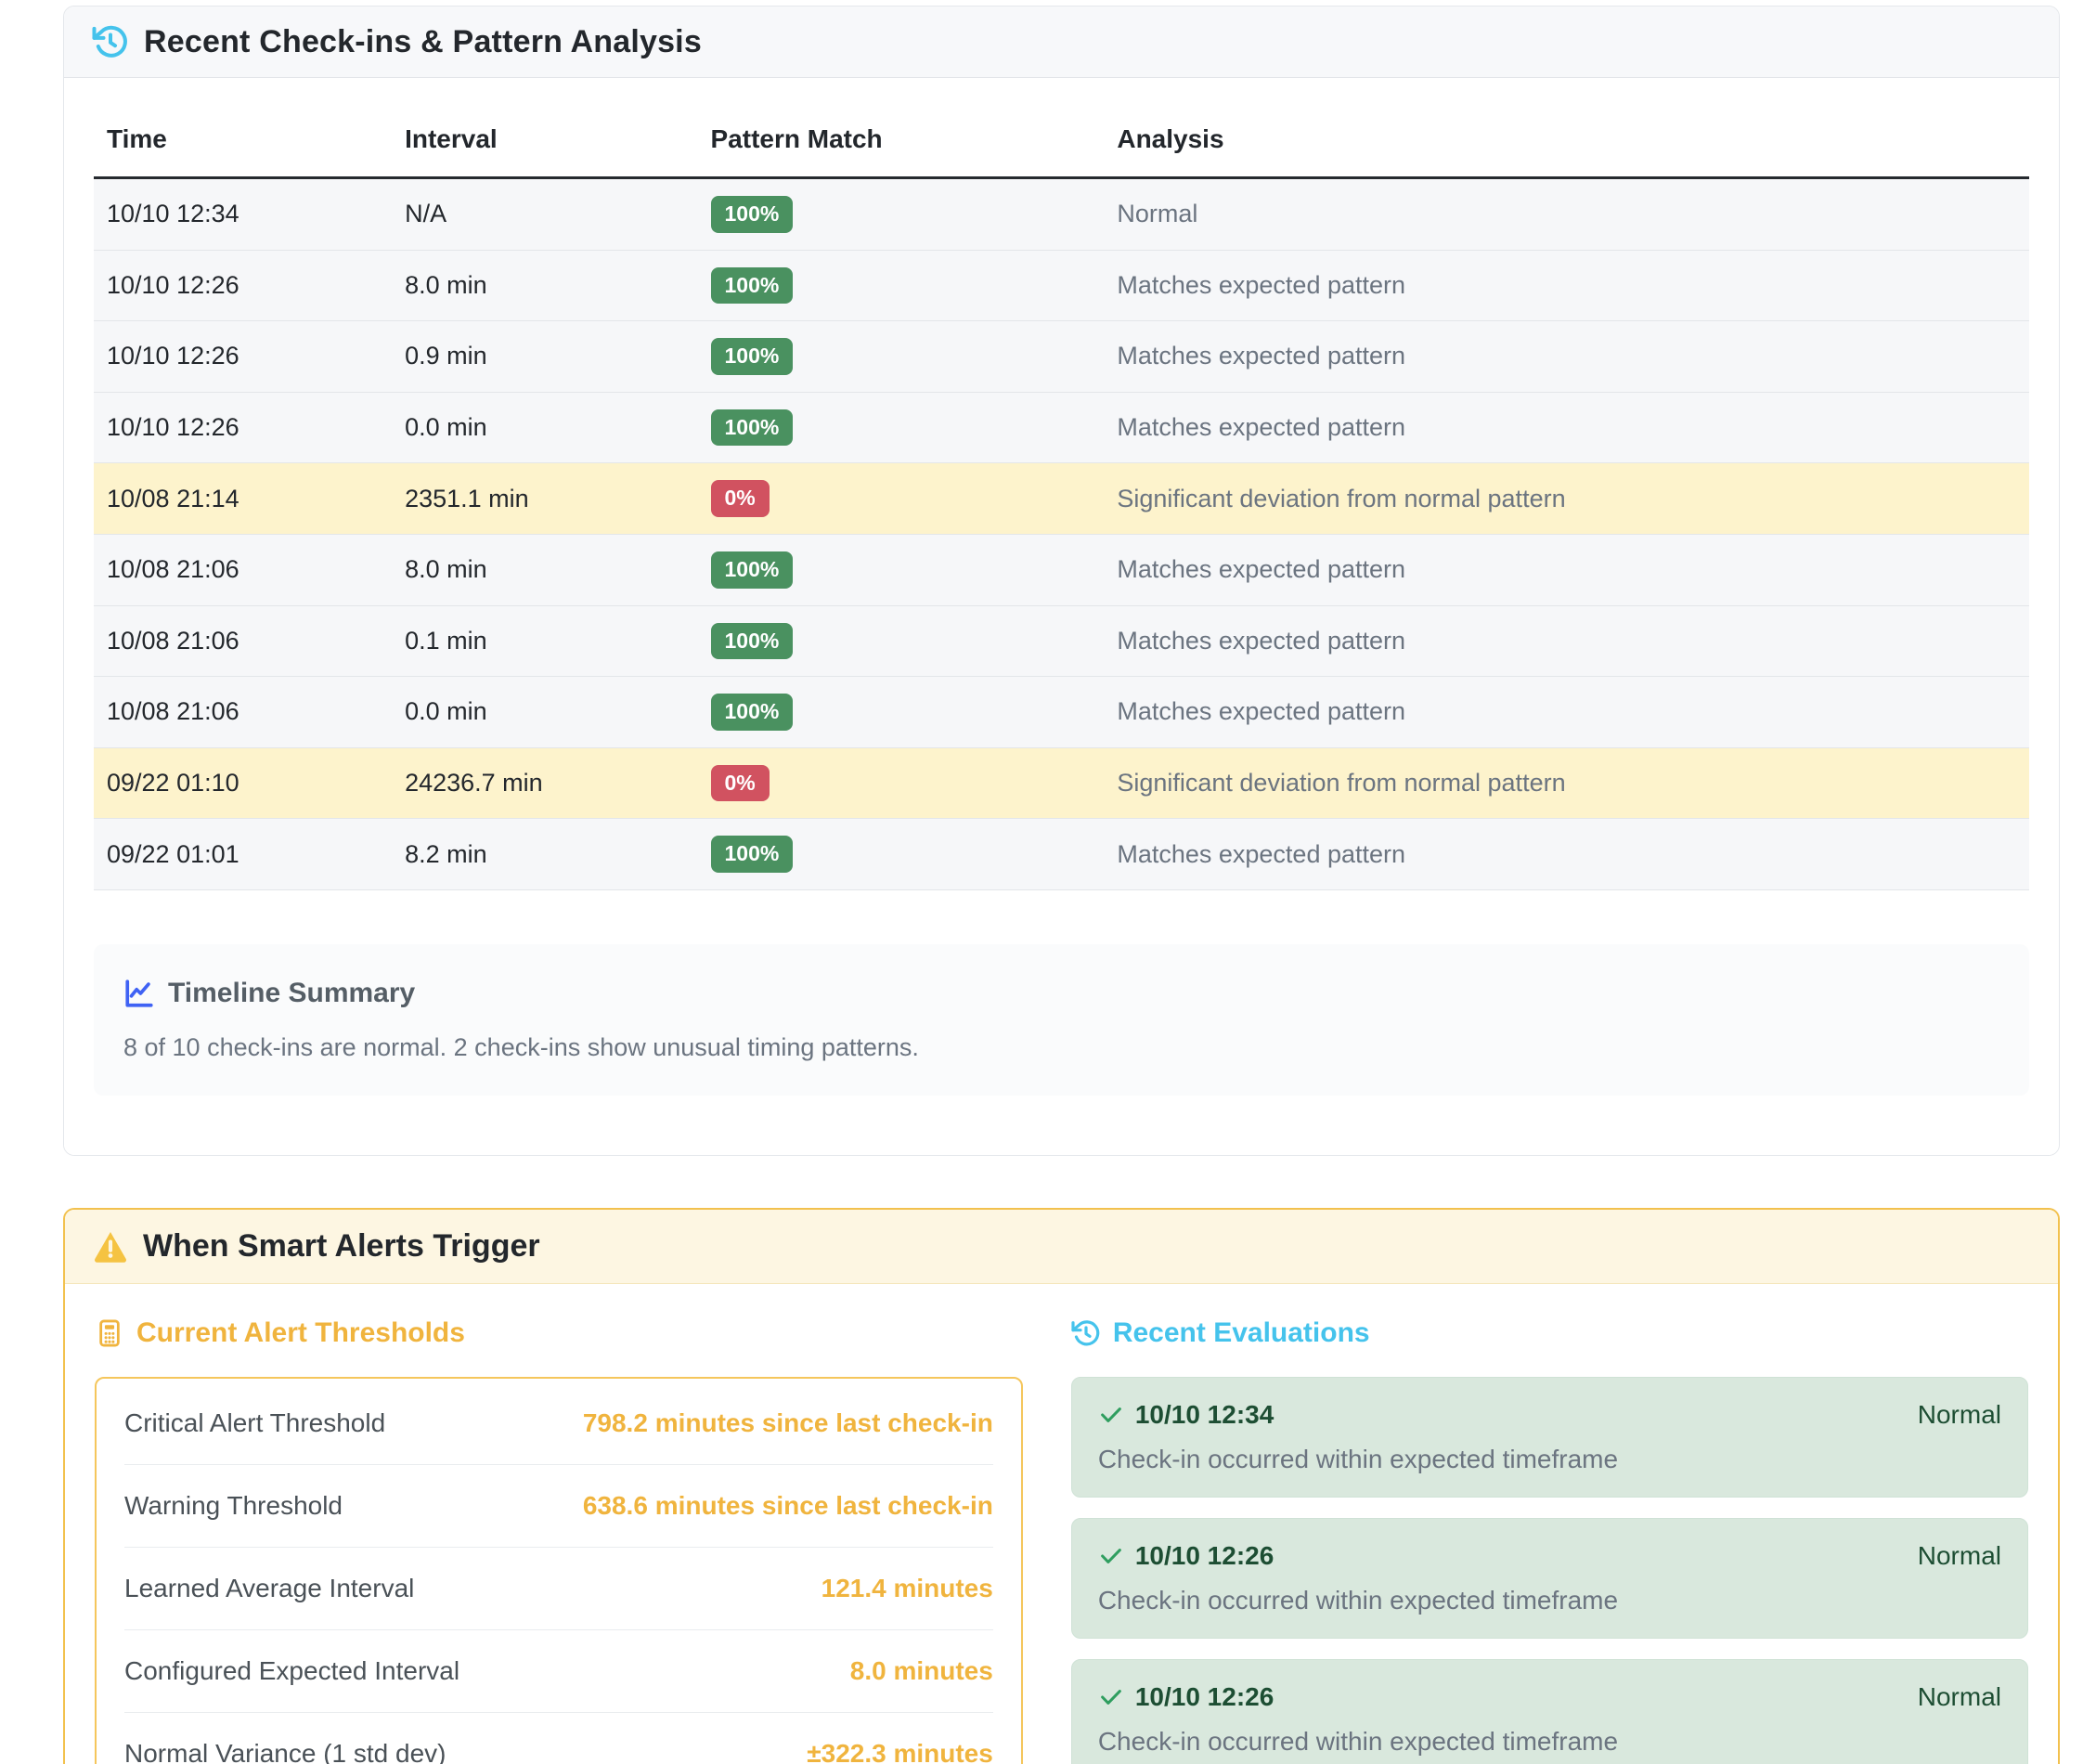  Describe the element at coordinates (292, 1670) in the screenshot. I see `threshold-label: Configured Expected Interval` at that location.